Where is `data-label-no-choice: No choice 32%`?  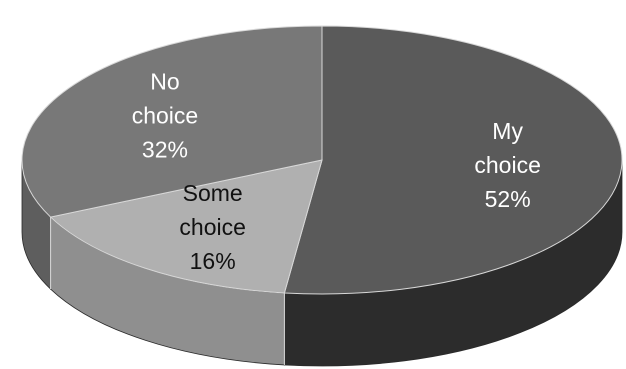
data-label-no-choice: No choice 32% is located at coordinates (165, 115).